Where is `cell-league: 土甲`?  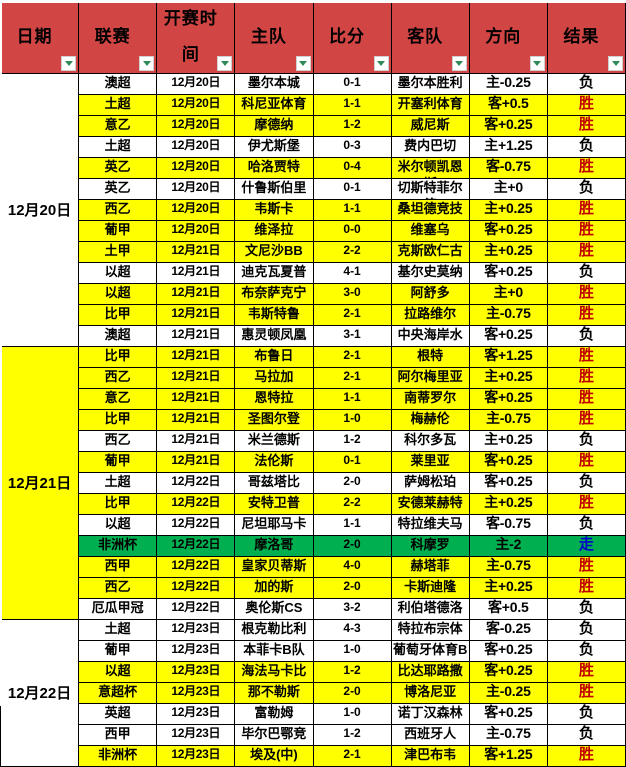 cell-league: 土甲 is located at coordinates (118, 252).